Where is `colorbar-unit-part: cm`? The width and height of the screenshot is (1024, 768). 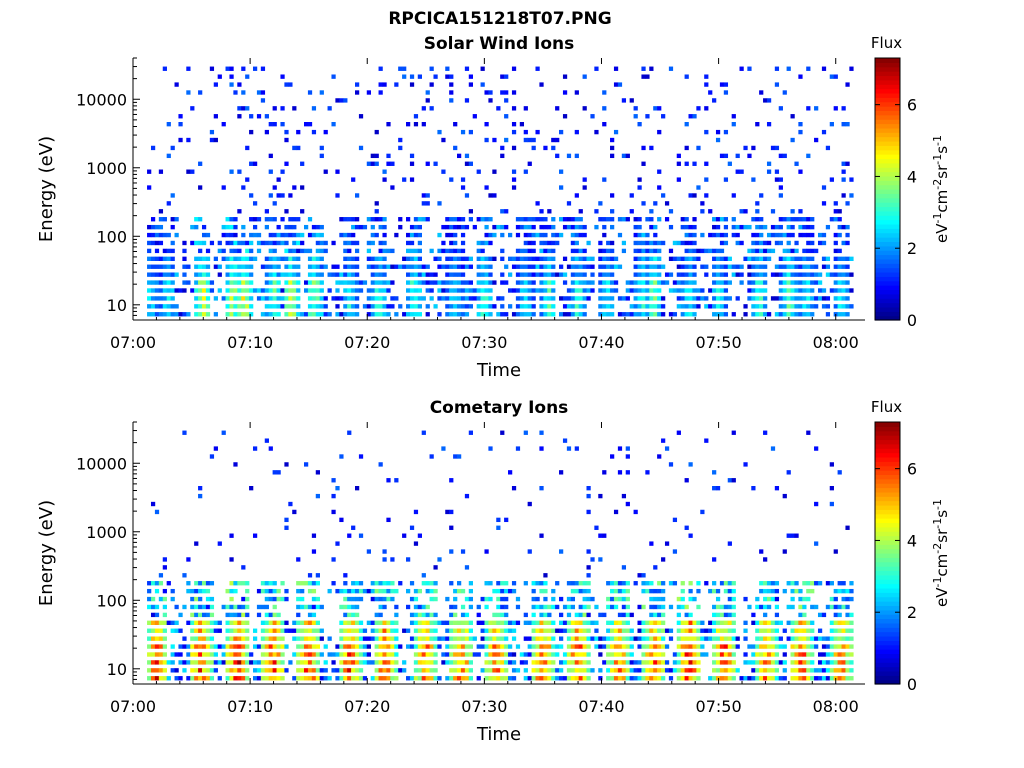 colorbar-unit-part: cm is located at coordinates (942, 565).